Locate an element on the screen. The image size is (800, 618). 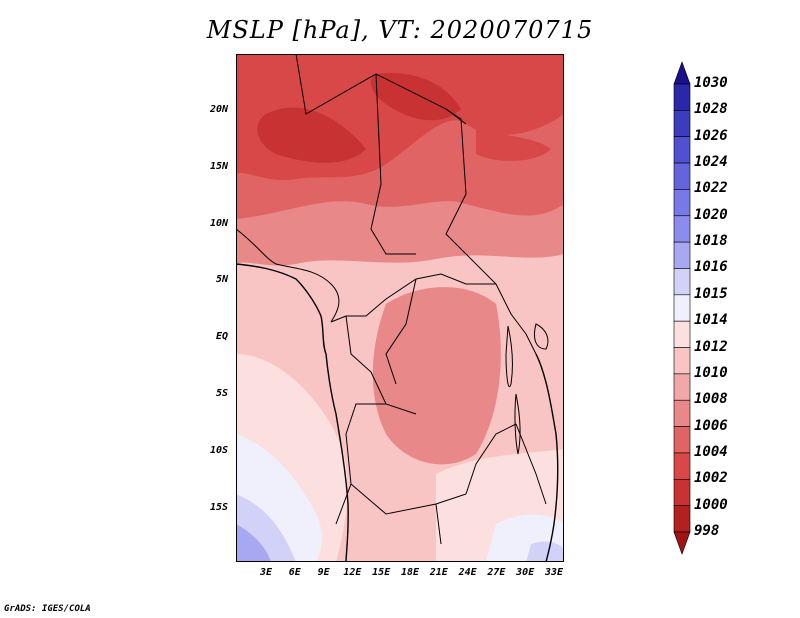
longitude-label: 30E is located at coordinates (525, 572).